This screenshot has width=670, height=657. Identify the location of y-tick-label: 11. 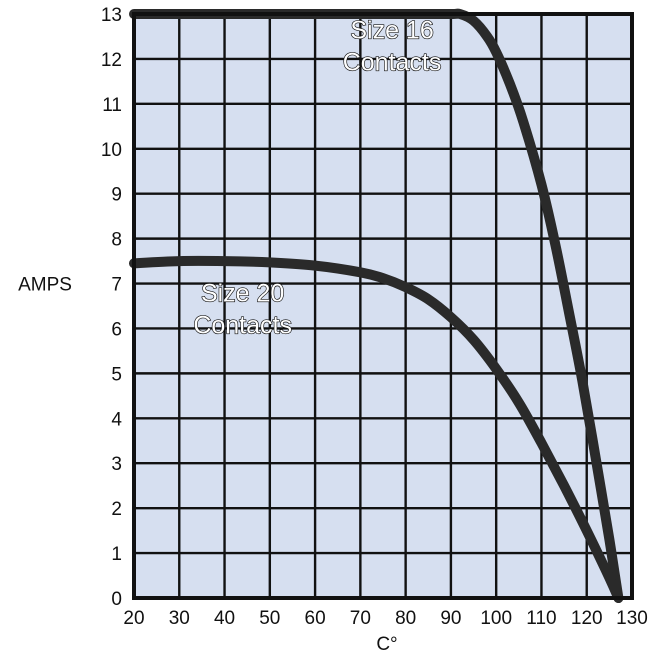
(112, 105).